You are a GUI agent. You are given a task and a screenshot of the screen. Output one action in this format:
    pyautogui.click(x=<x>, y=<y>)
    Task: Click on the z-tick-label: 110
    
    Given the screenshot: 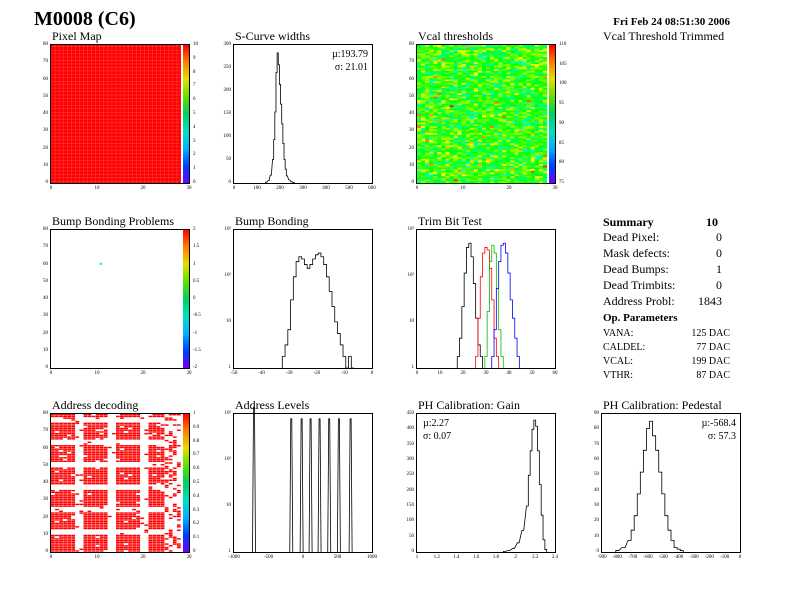 What is the action you would take?
    pyautogui.click(x=563, y=44)
    